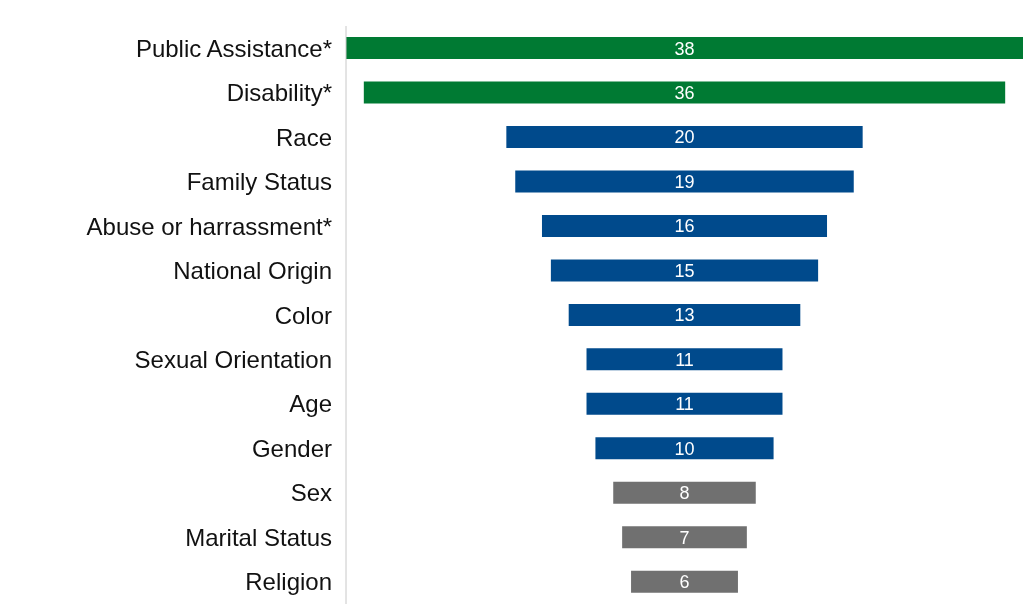 This screenshot has height=612, width=1023. I want to click on category-label: Gender, so click(291, 448).